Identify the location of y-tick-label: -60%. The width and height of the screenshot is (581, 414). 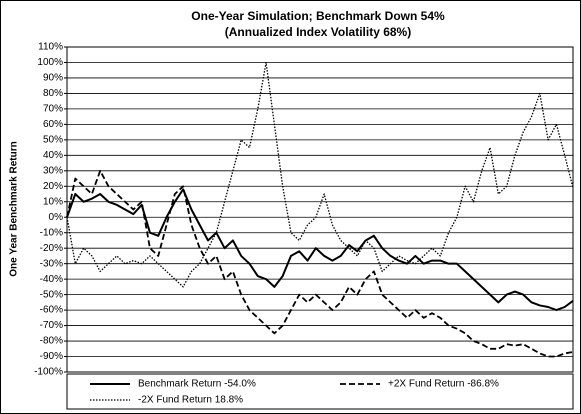
(51, 310).